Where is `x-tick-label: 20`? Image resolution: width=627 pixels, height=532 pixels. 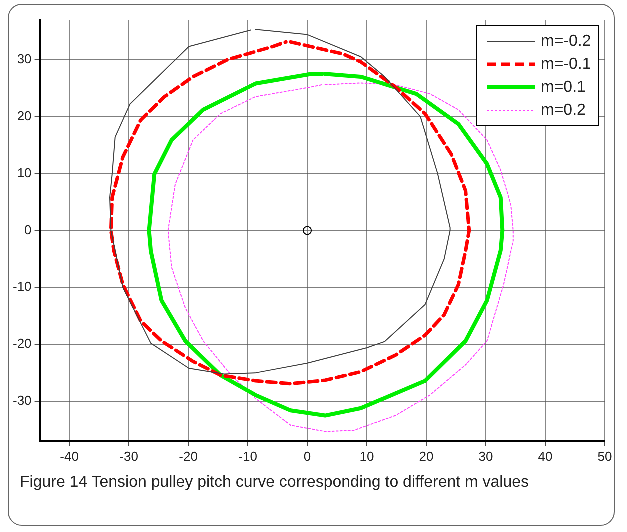
x-tick-label: 20 is located at coordinates (426, 456).